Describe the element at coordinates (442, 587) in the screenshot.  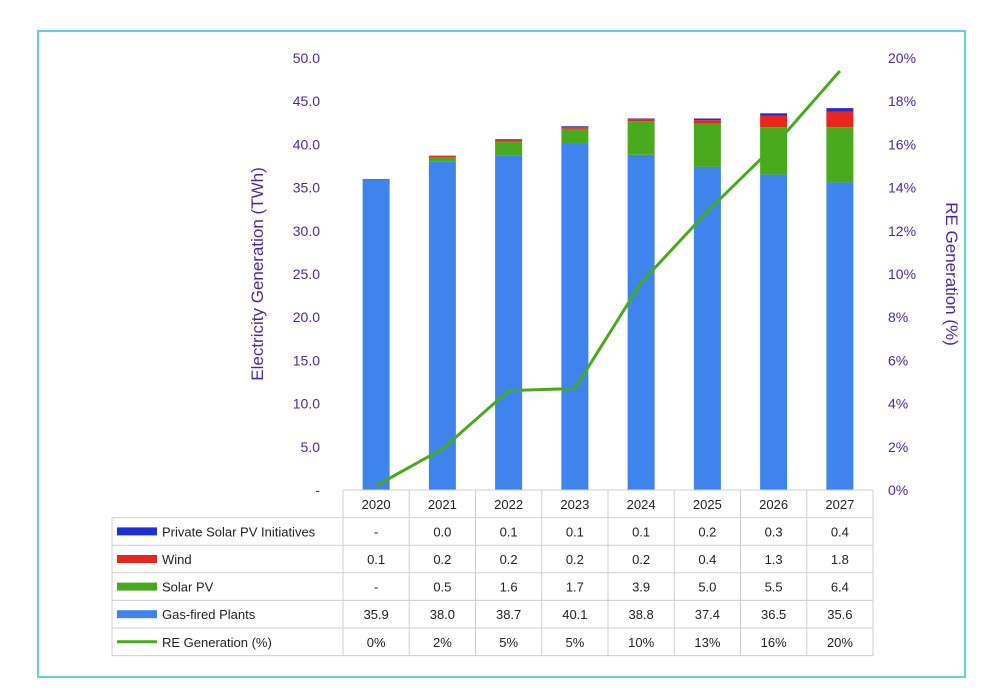
I see `data-label: 0.5` at that location.